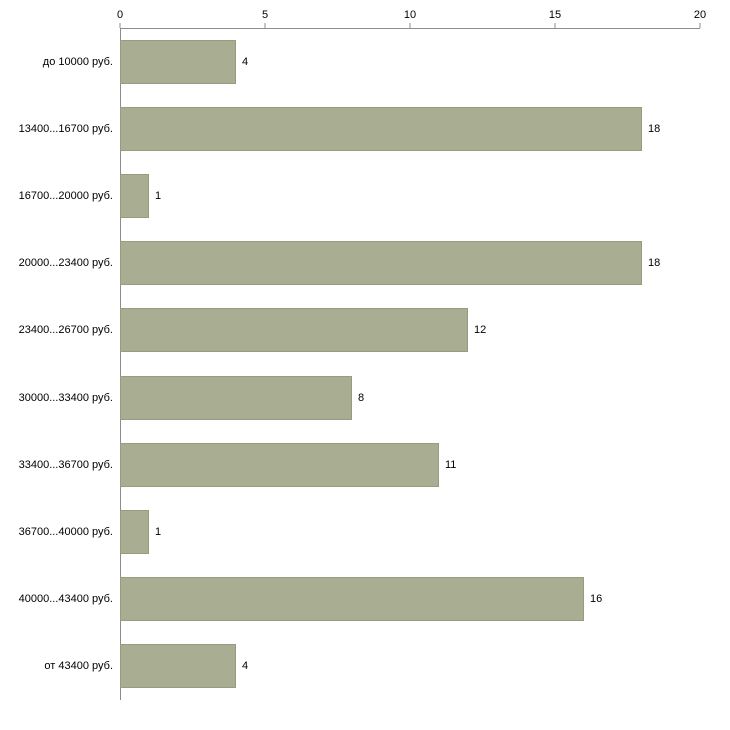  Describe the element at coordinates (77, 61) in the screenshot. I see `category-label: до 10000 руб.` at that location.